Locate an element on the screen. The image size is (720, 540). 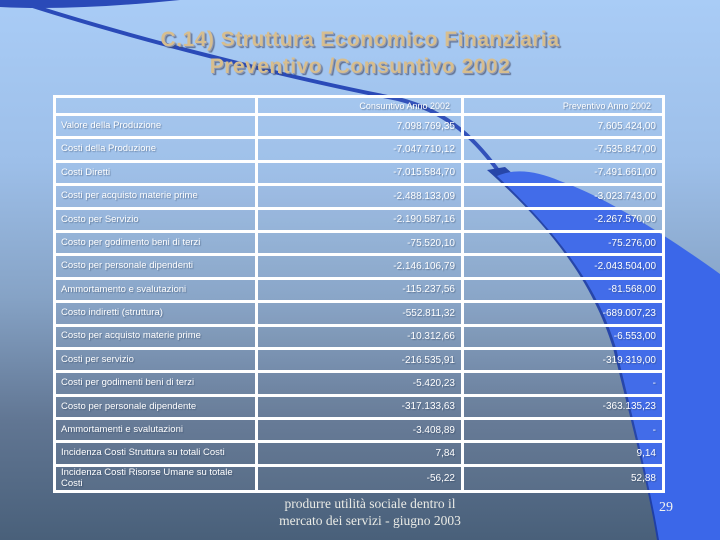
row-label: Costo per Servizio is located at coordinates (157, 221).